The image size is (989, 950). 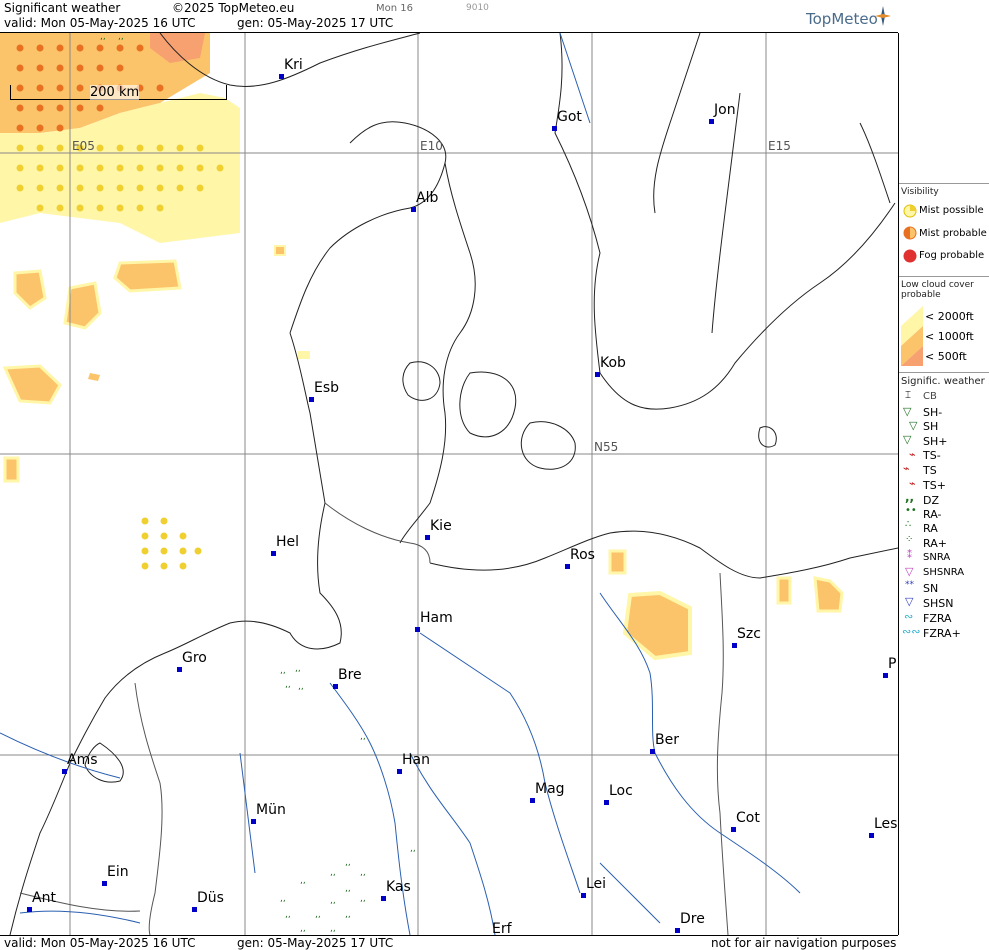 I want to click on legend-shsnra: SHSNRA, so click(x=944, y=572).